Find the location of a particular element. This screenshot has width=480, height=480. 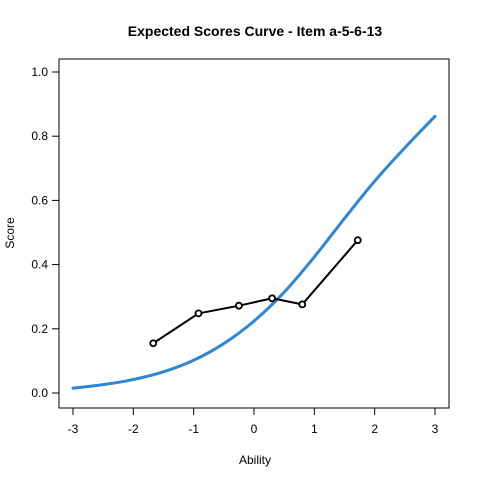

x-tick-label: 2 is located at coordinates (374, 429).